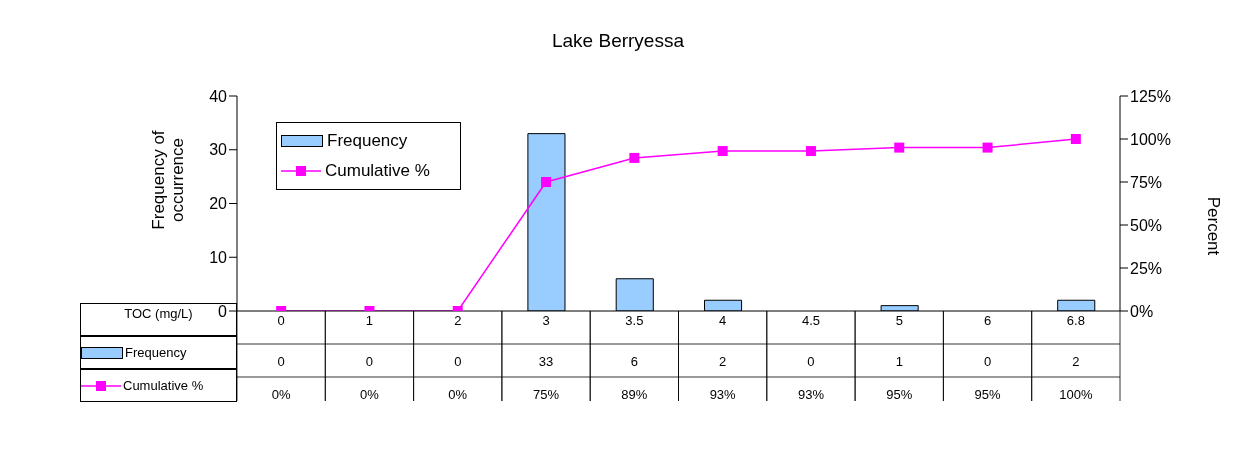  I want to click on y2-tick-label: 75%, so click(1146, 182).